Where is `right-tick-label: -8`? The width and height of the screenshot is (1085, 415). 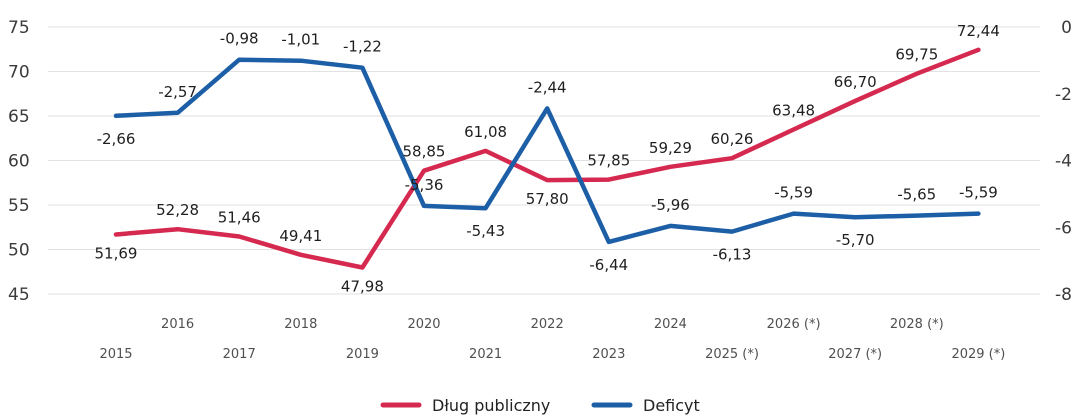
right-tick-label: -8 is located at coordinates (1063, 295).